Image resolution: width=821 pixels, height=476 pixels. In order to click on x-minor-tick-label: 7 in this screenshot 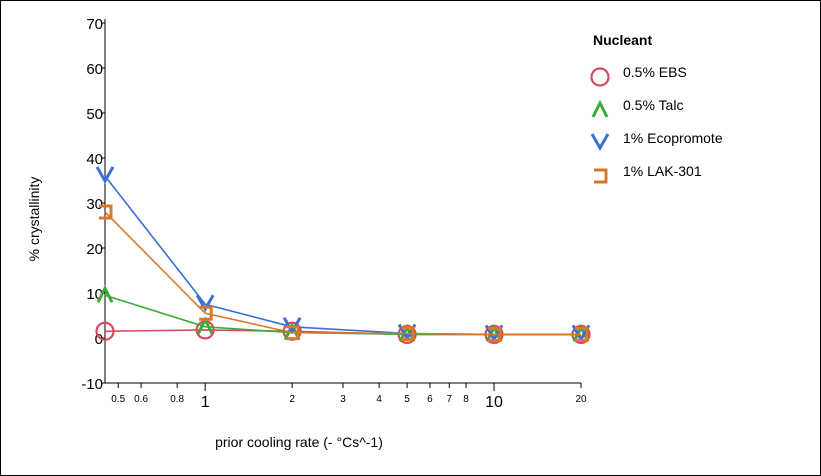, I will do `click(450, 399)`.